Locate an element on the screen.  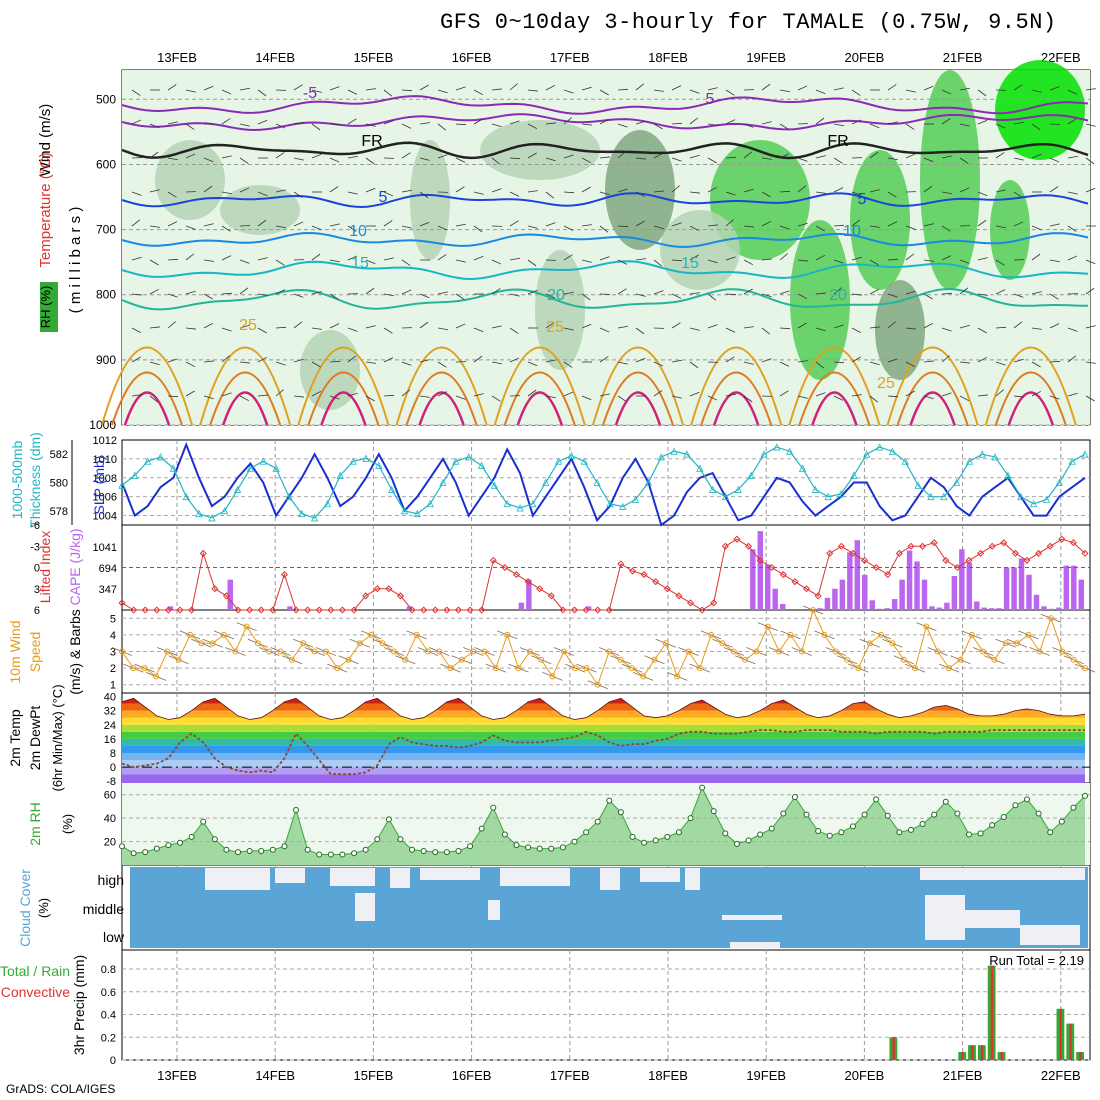
contour-label: 25 is located at coordinates (555, 327).